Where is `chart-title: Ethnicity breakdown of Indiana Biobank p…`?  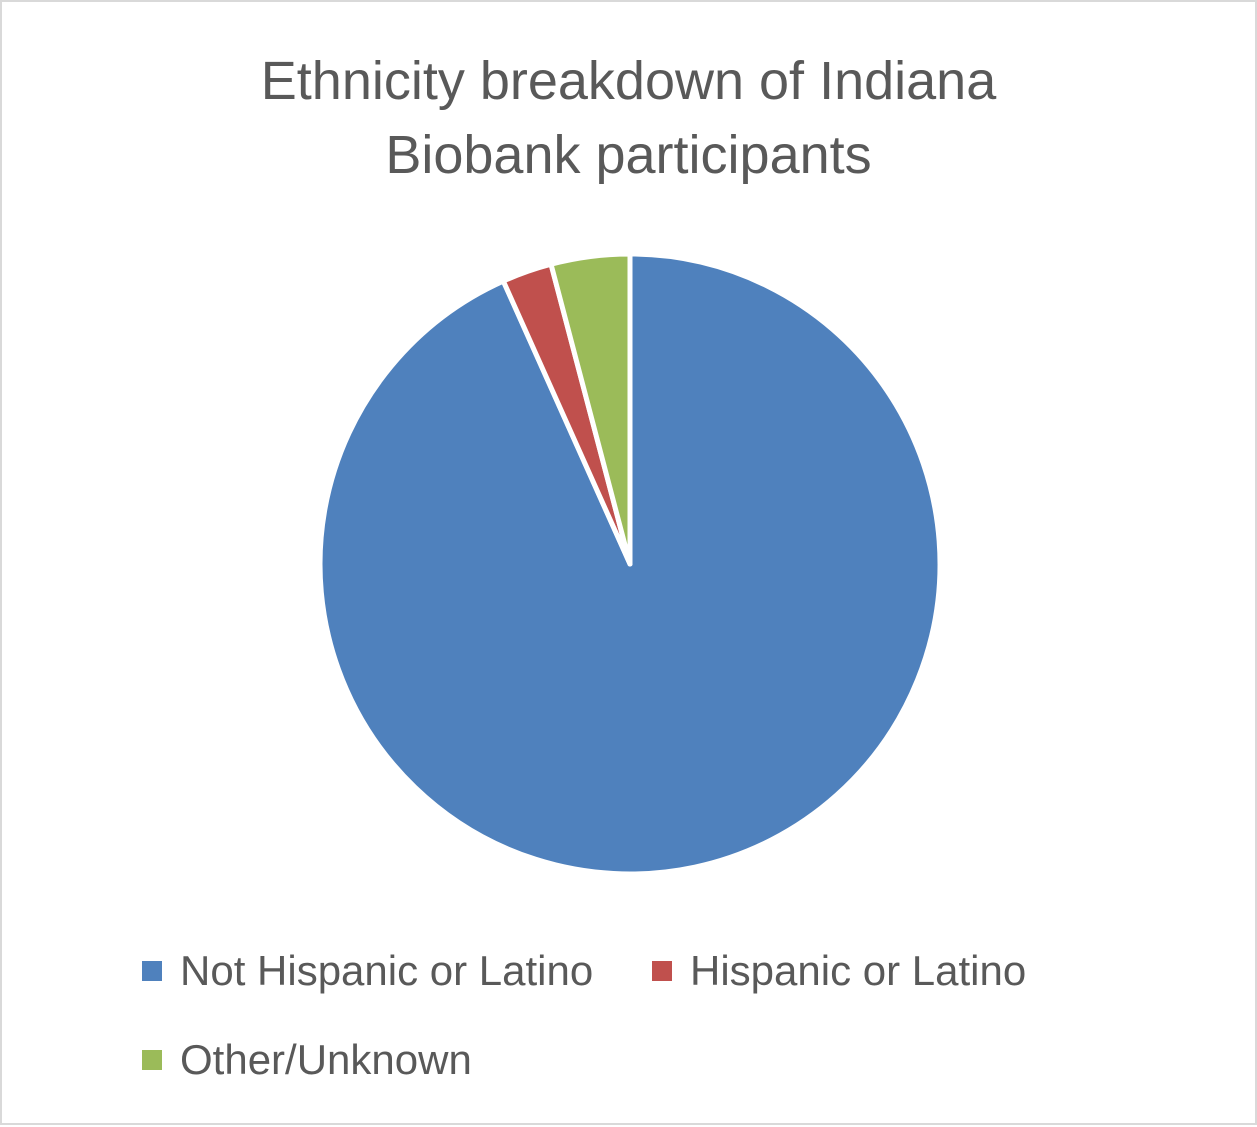 chart-title: Ethnicity breakdown of Indiana Biobank p… is located at coordinates (628, 118).